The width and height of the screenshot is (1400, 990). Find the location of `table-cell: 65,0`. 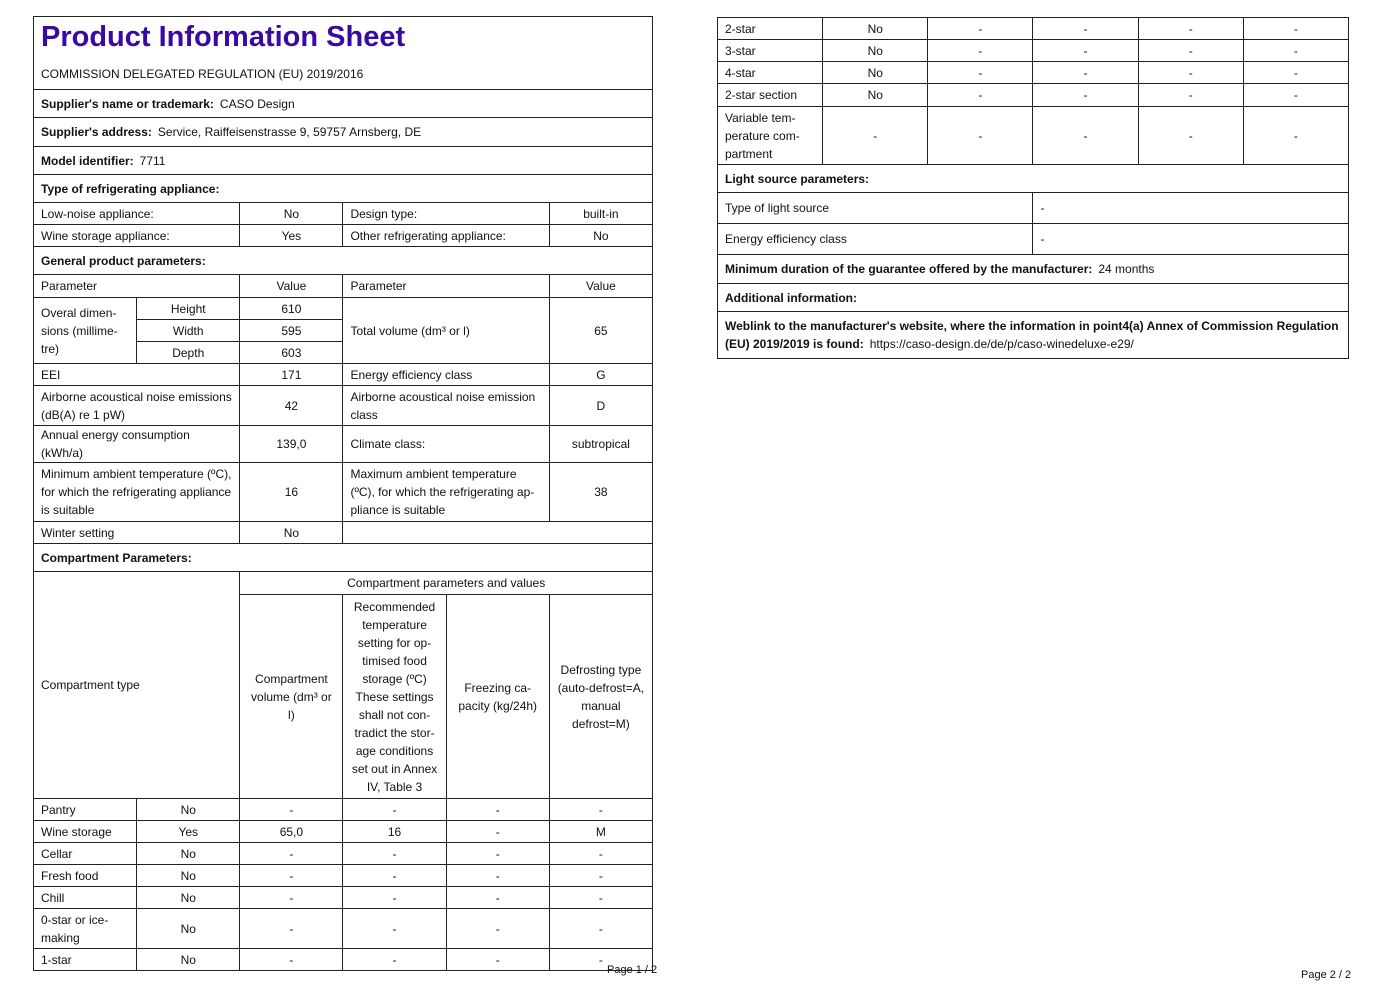

table-cell: 65,0 is located at coordinates (291, 831).